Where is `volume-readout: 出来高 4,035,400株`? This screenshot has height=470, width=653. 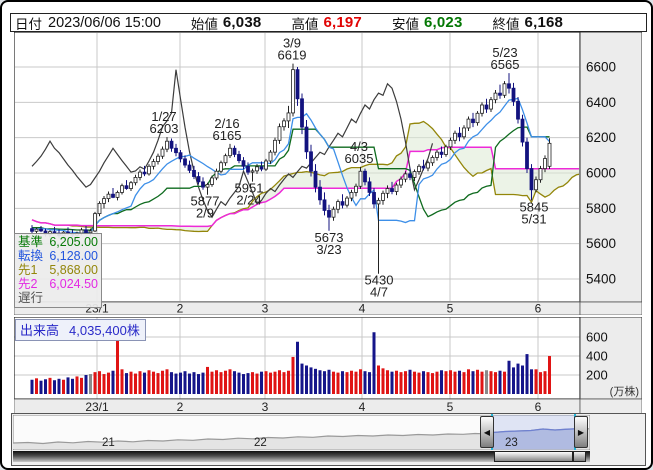 volume-readout: 出来高 4,035,400株 is located at coordinates (80, 330).